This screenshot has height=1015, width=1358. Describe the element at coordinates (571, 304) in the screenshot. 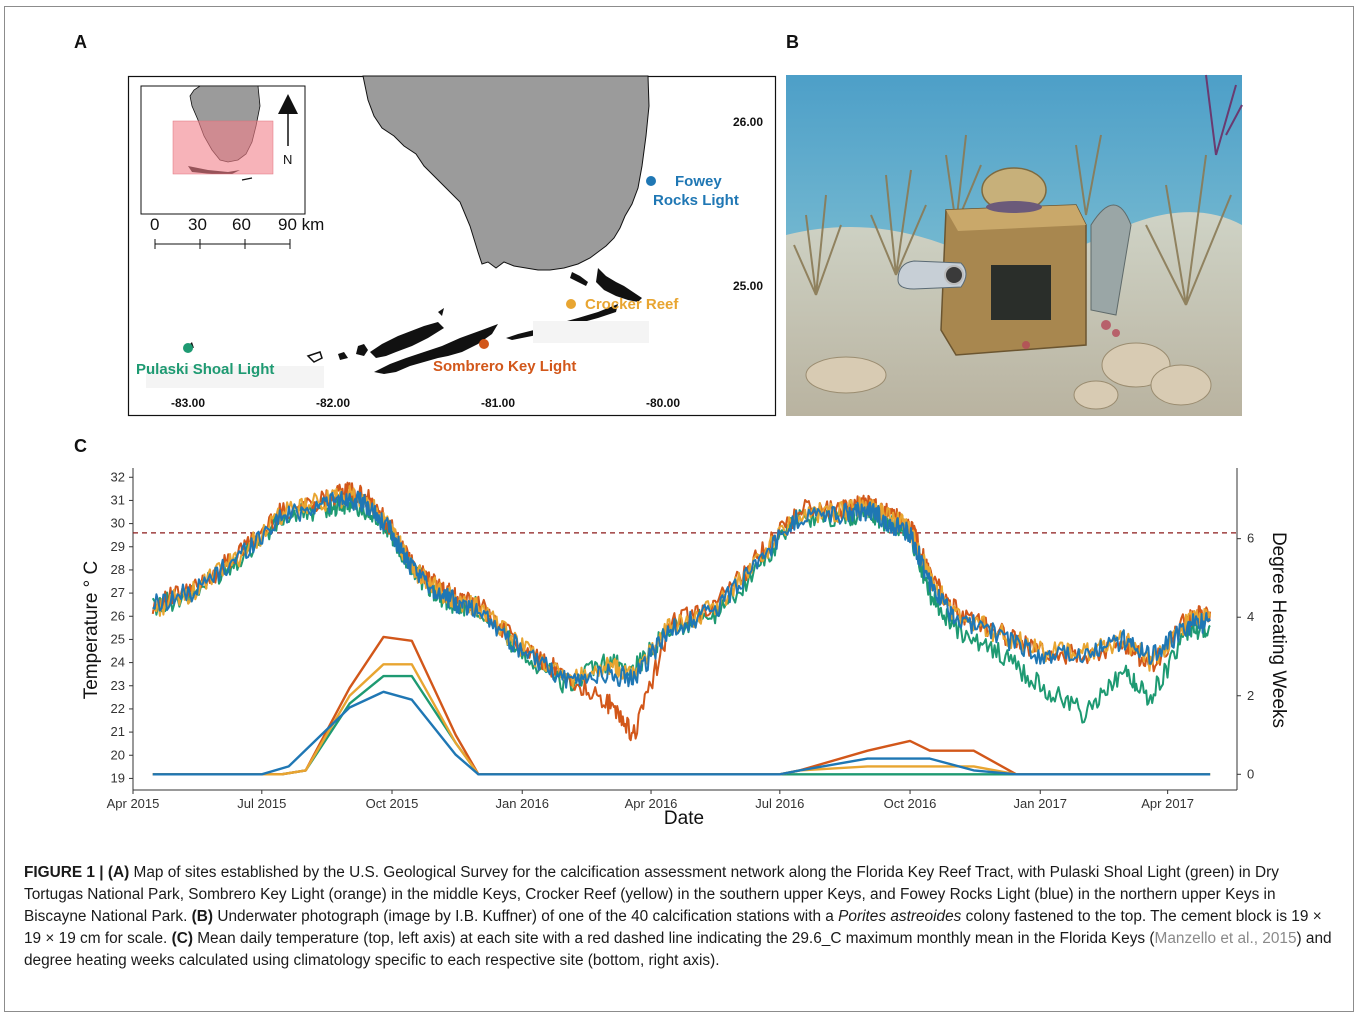

I see `site-marker-crocker` at that location.